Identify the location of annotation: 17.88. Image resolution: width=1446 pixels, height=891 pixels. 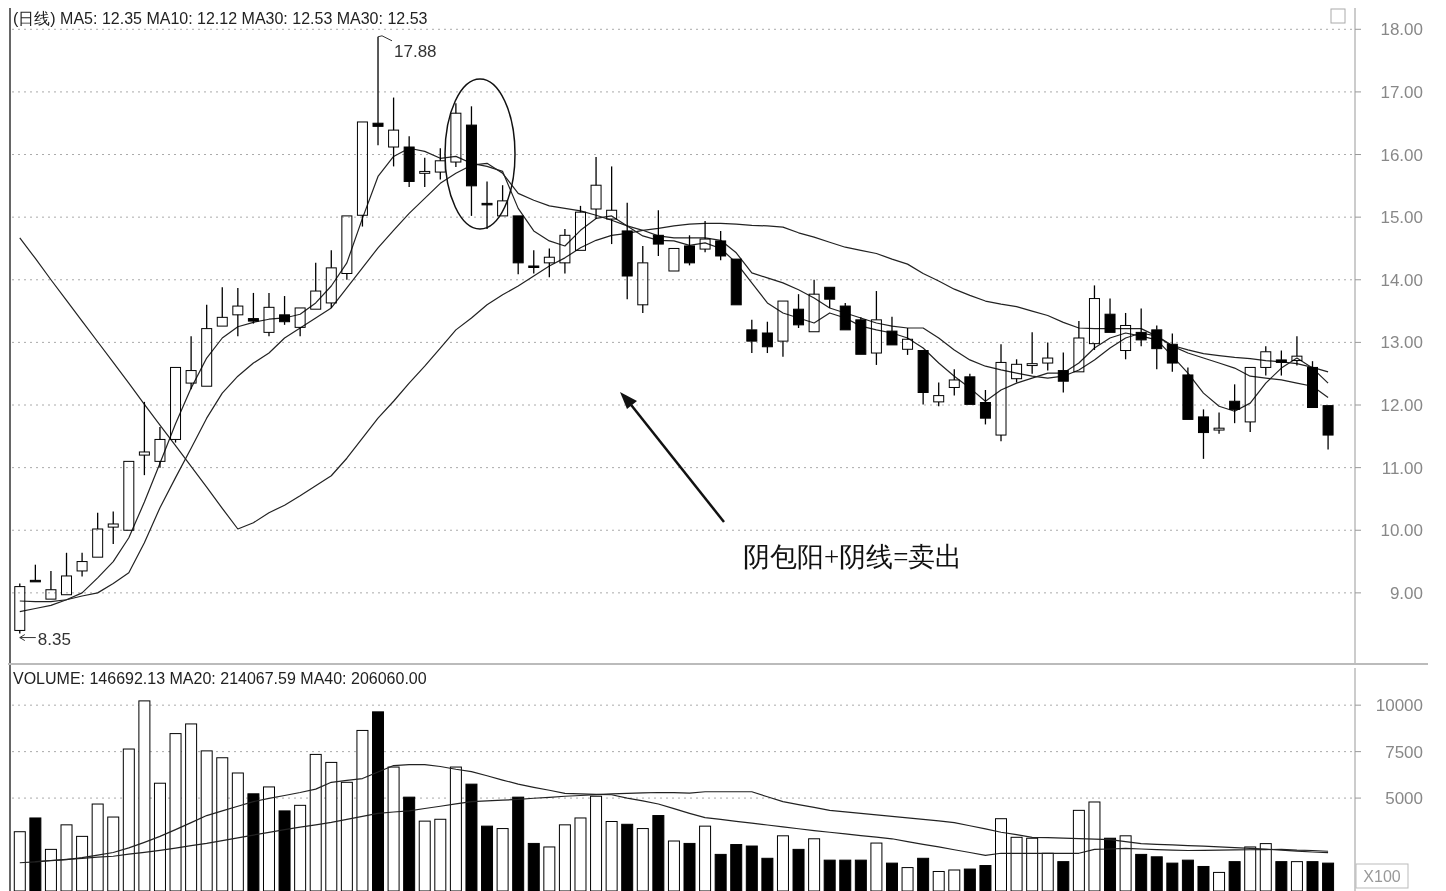
(415, 51).